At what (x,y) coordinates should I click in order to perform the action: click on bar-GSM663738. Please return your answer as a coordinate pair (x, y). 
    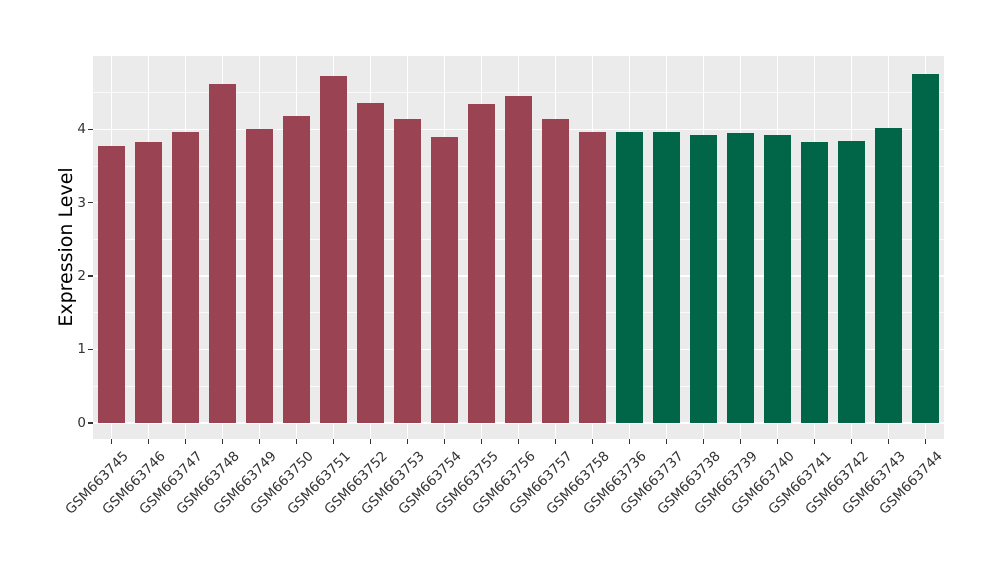
    Looking at the image, I should click on (703, 278).